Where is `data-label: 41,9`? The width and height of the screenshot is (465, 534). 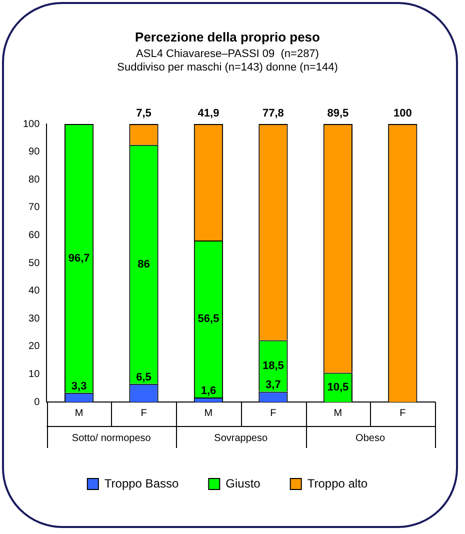 data-label: 41,9 is located at coordinates (209, 114).